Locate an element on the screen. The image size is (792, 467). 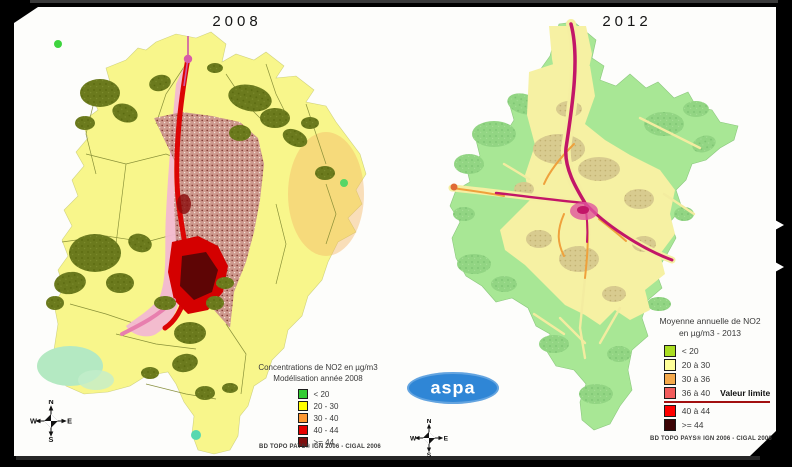
legend-label: 40 à 44 is located at coordinates (696, 410).